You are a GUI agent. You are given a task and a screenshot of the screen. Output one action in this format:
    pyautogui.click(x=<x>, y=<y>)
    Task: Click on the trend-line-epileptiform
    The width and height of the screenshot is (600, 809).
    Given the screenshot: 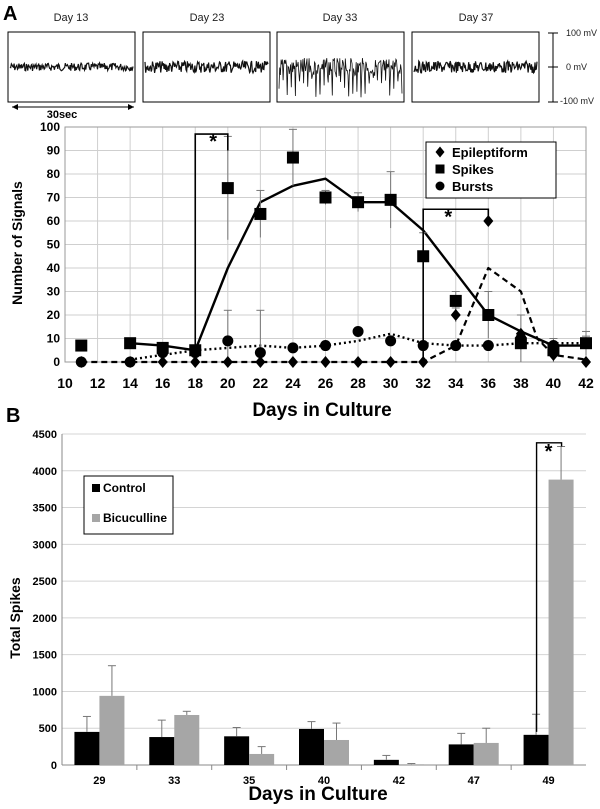 What is the action you would take?
    pyautogui.click(x=334, y=315)
    